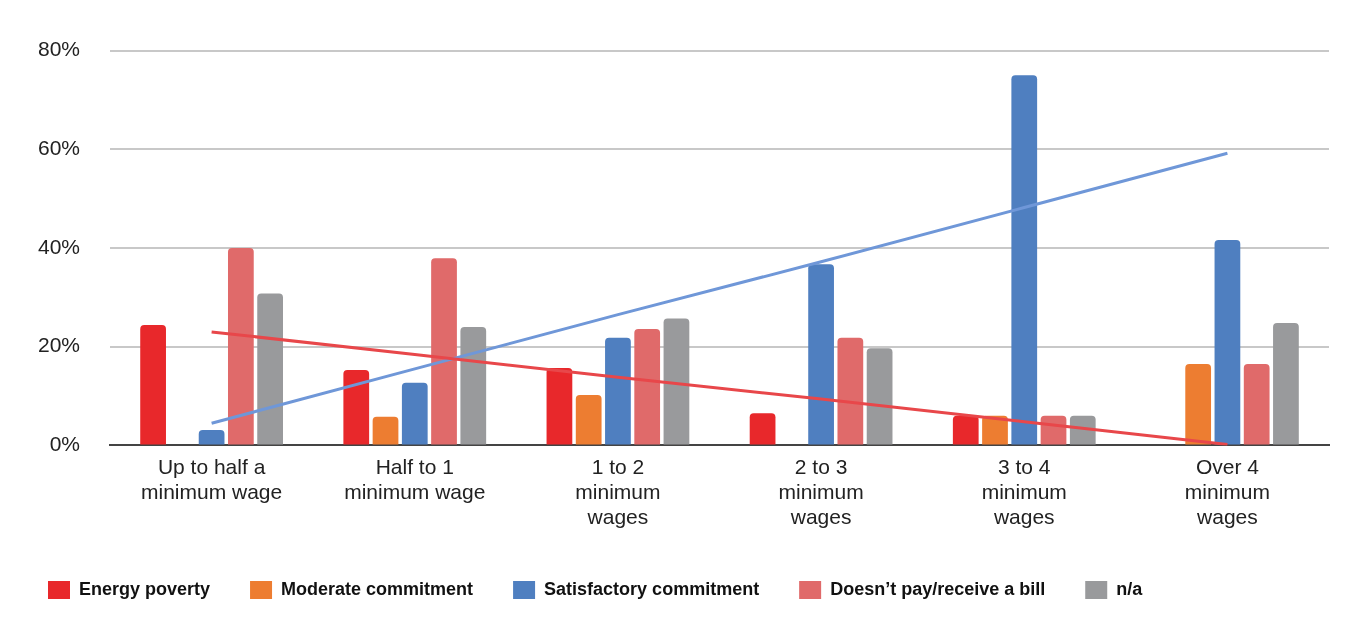 The image size is (1367, 617). What do you see at coordinates (212, 478) in the screenshot?
I see `x-tick-label: Up to half a minimum wage` at bounding box center [212, 478].